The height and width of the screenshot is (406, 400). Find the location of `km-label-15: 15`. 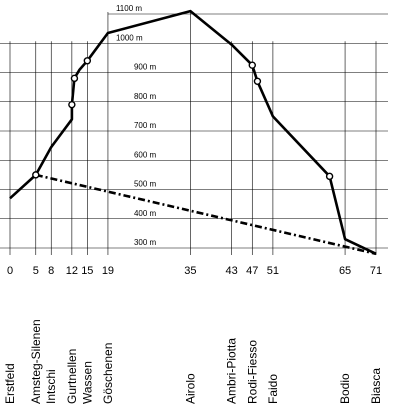

km-label-15: 15 is located at coordinates (87, 271).